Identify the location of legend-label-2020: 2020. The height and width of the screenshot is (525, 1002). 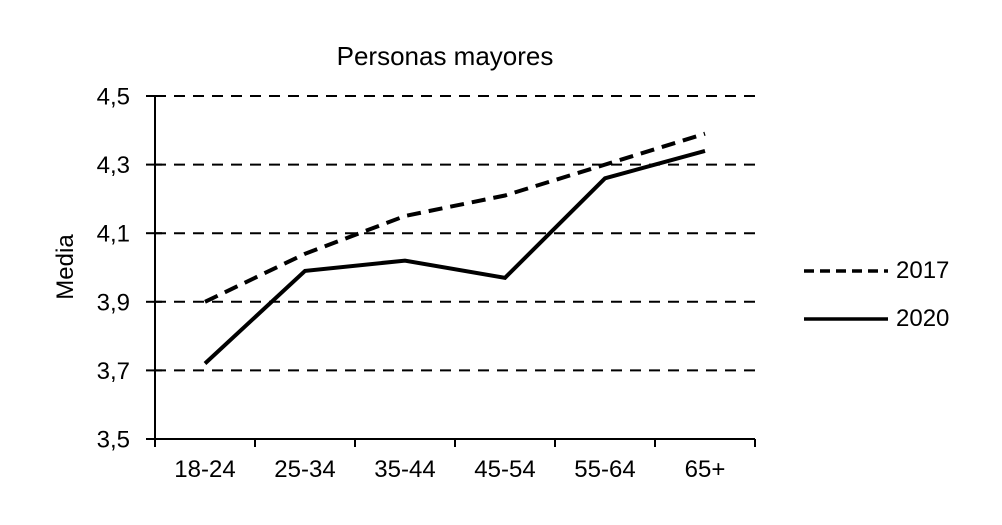
(923, 318).